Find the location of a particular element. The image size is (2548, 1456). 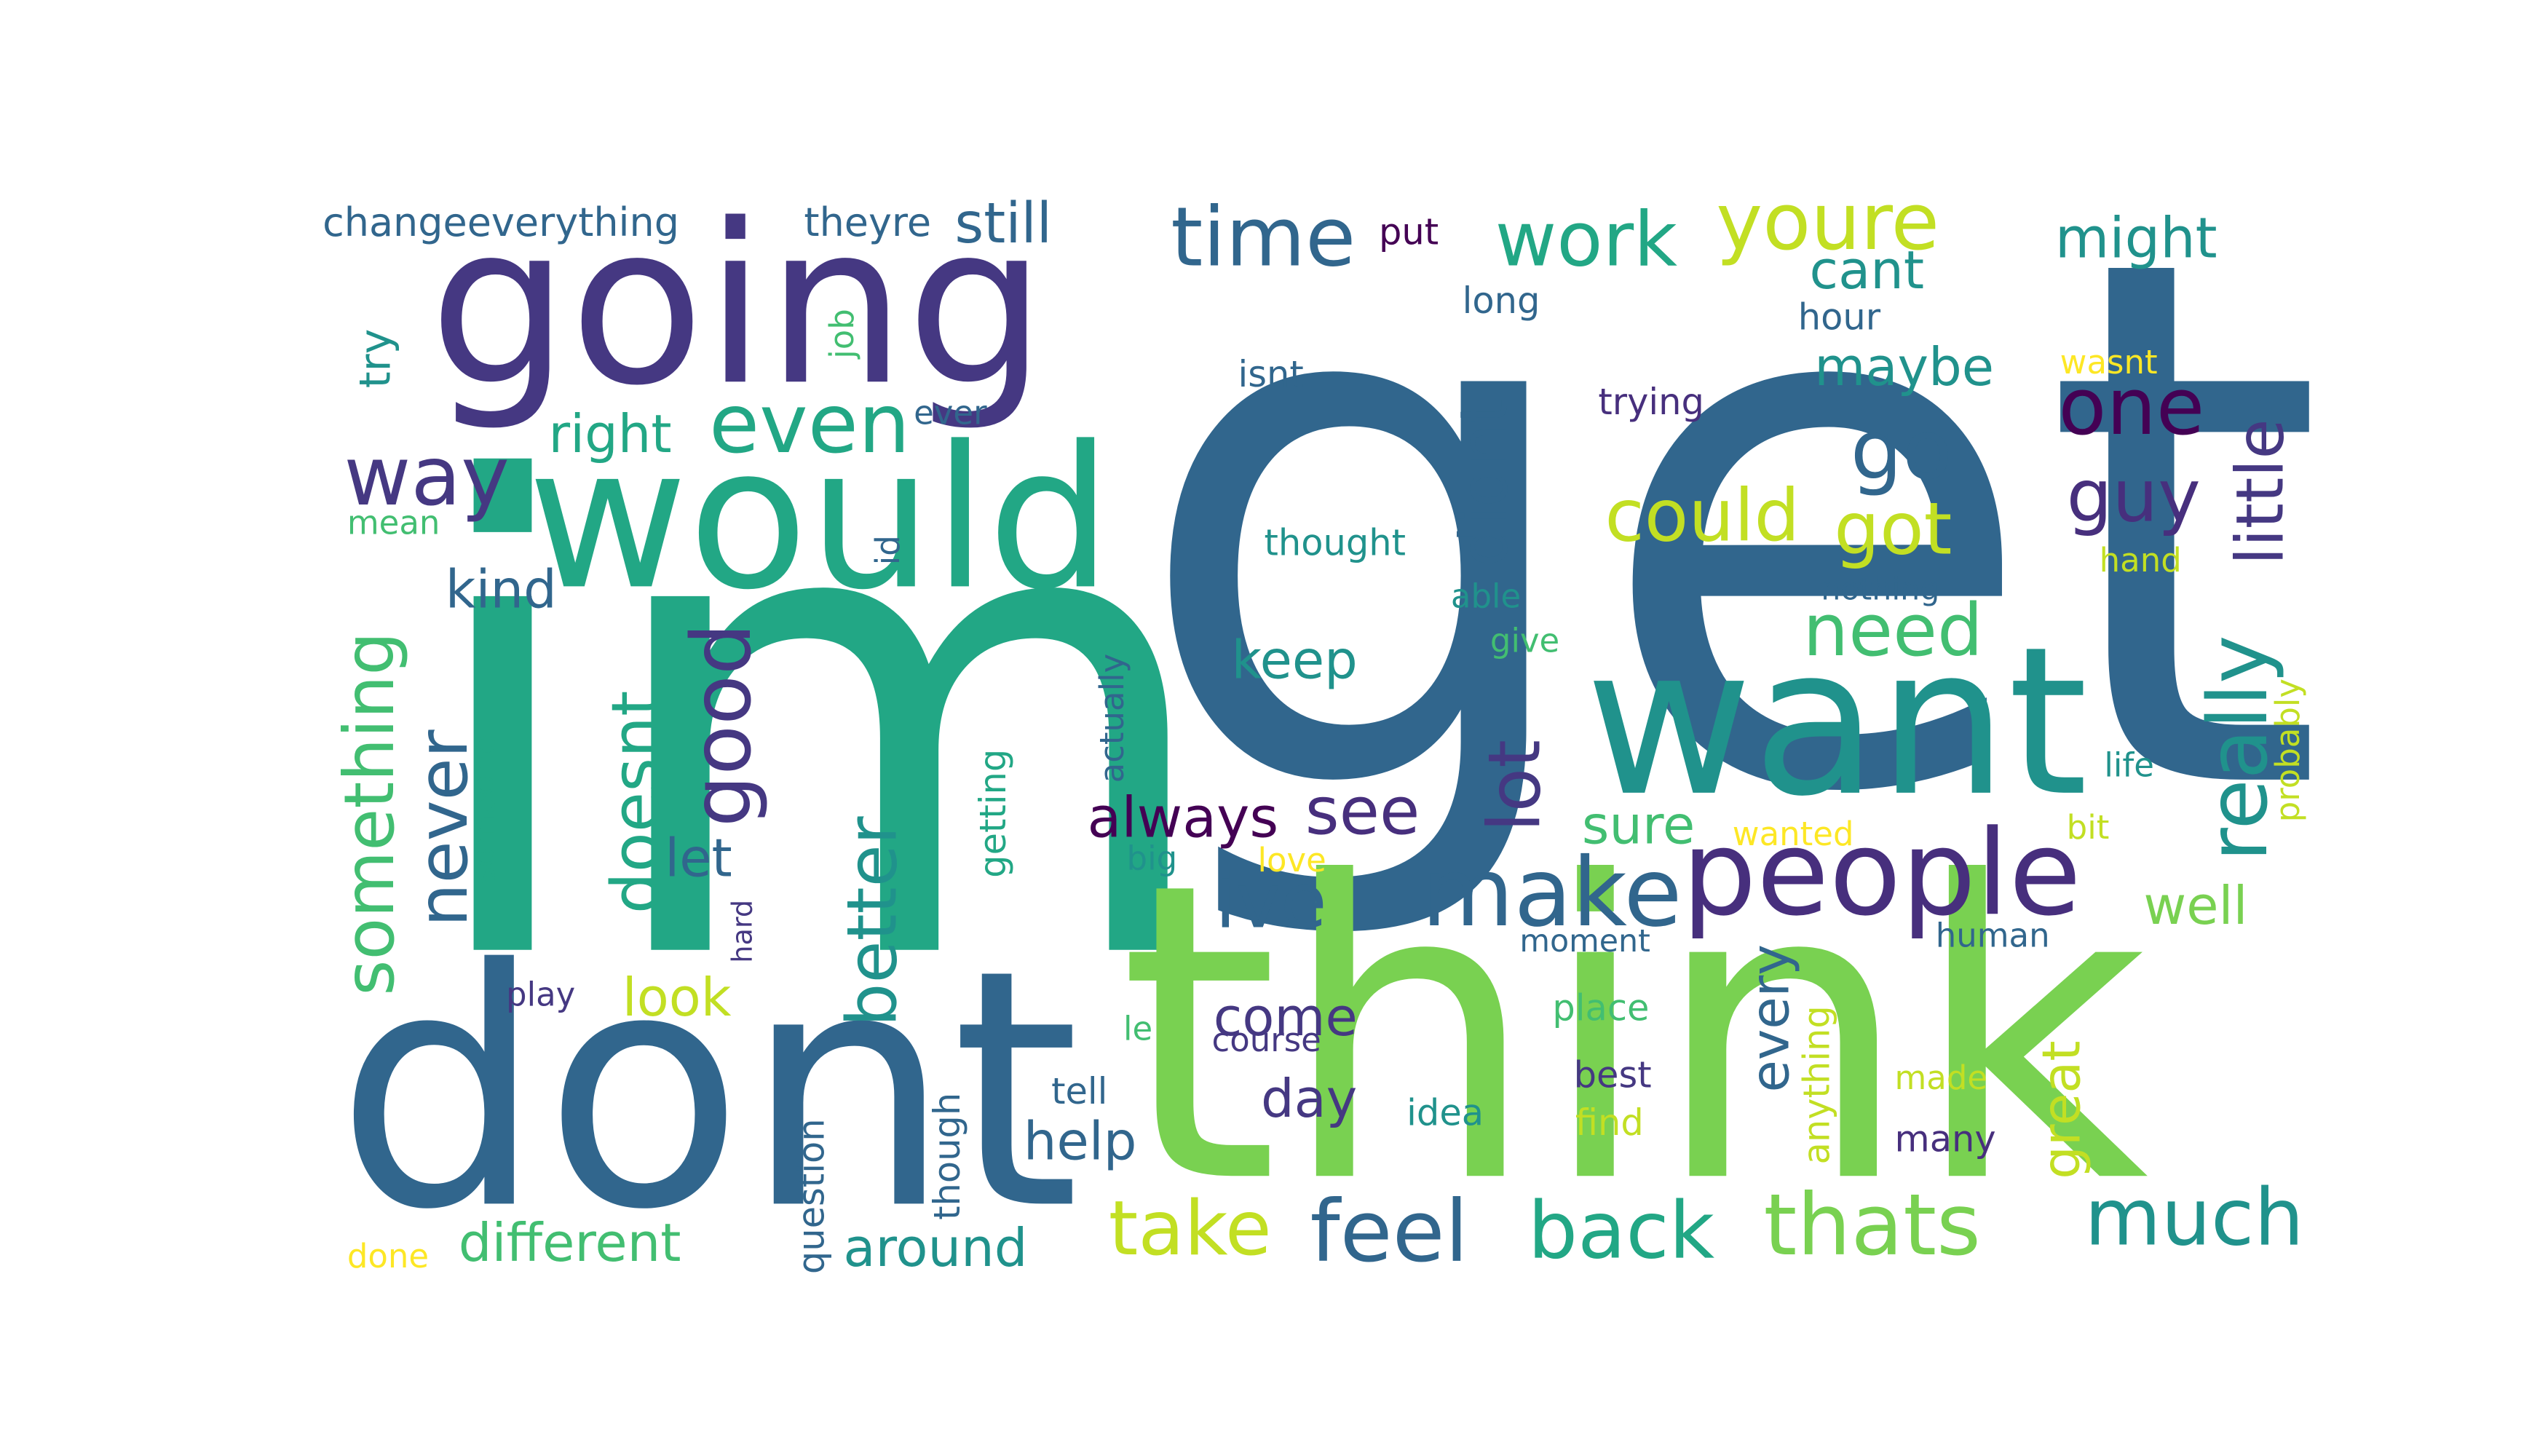

word-cant: cant is located at coordinates (1867, 270).